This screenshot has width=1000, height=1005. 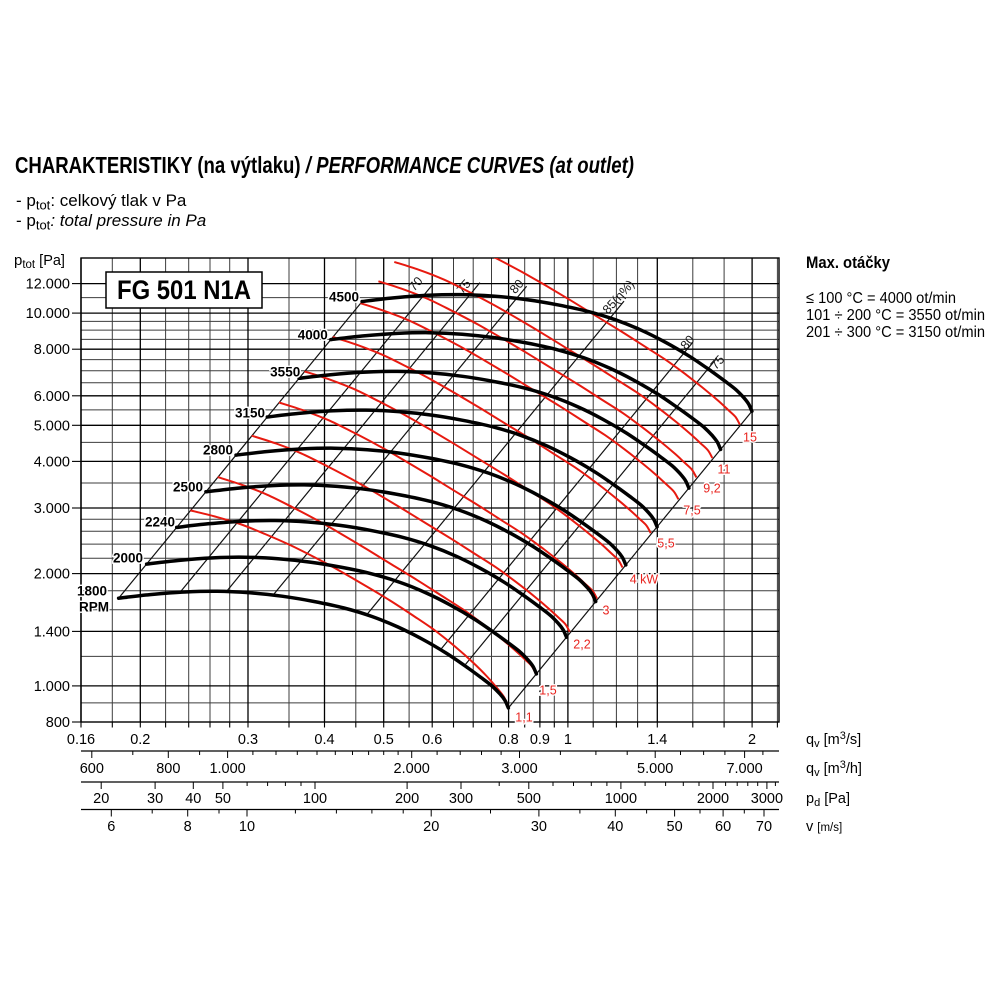 What do you see at coordinates (644, 579) in the screenshot?
I see `svg-text: 4 kW` at bounding box center [644, 579].